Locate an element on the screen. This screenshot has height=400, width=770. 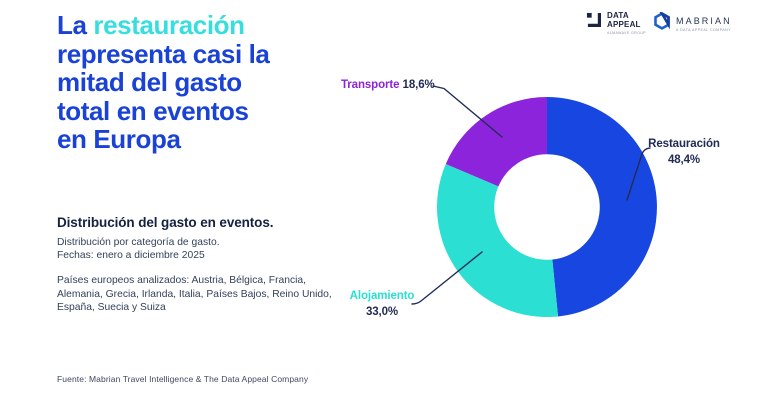
label-restauracion: Restauración 48,4% is located at coordinates (684, 152).